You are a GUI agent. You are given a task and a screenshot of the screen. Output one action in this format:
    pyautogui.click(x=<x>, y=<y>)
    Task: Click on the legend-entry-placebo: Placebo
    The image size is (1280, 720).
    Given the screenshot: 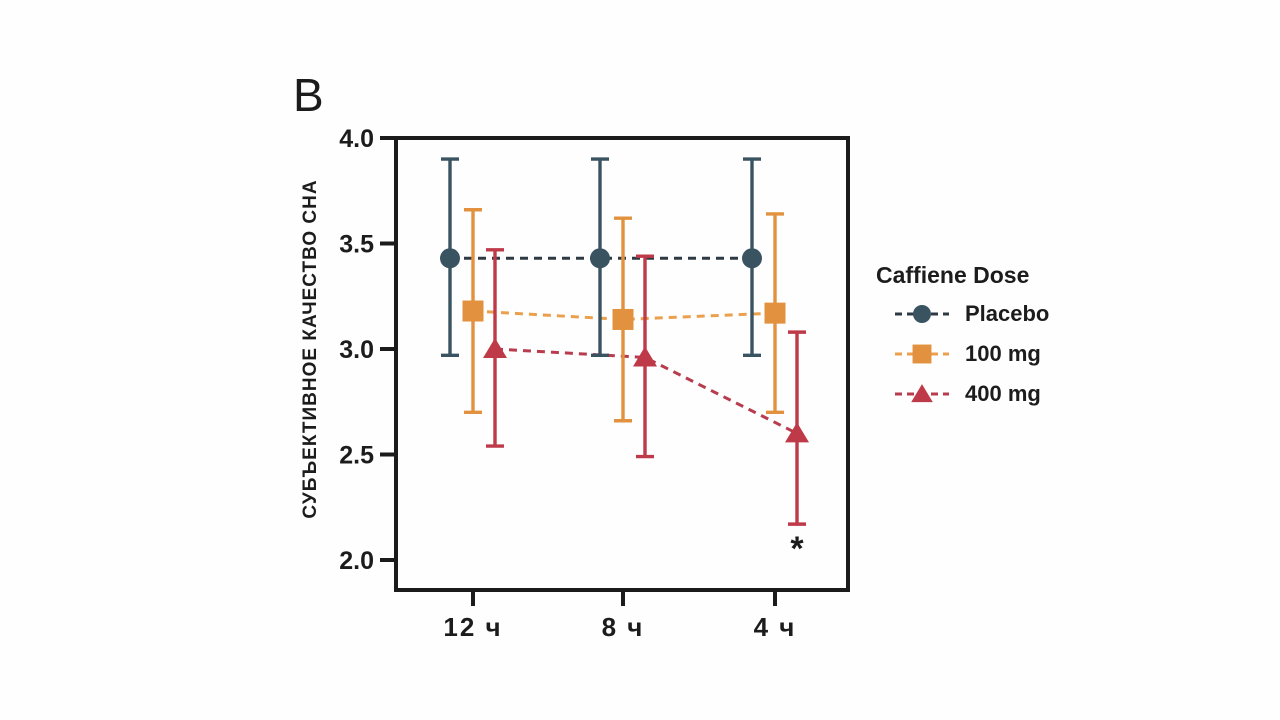 What is the action you would take?
    pyautogui.click(x=962, y=314)
    